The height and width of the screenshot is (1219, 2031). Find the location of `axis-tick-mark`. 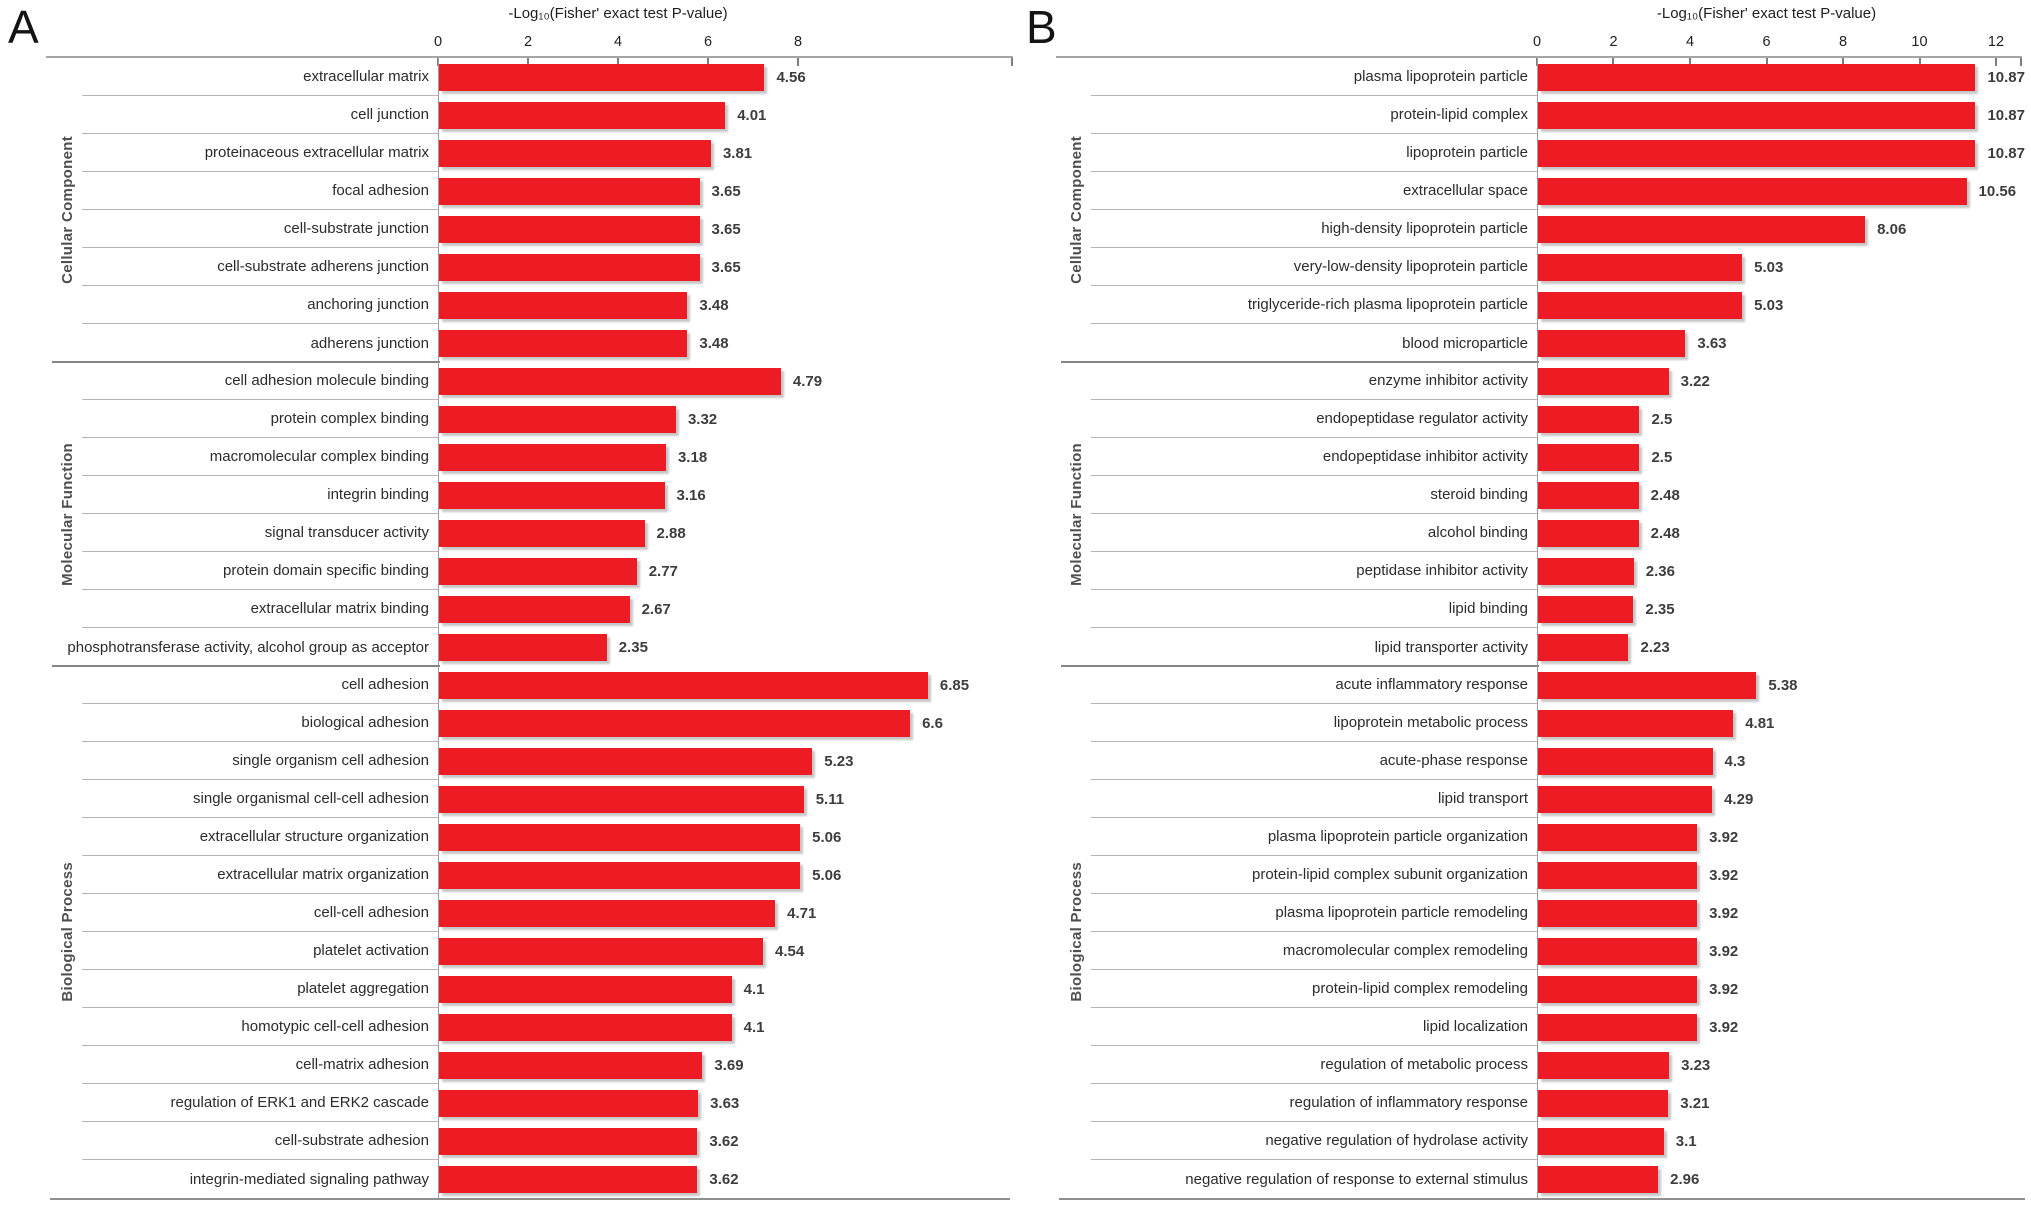

axis-tick-mark is located at coordinates (1689, 62).